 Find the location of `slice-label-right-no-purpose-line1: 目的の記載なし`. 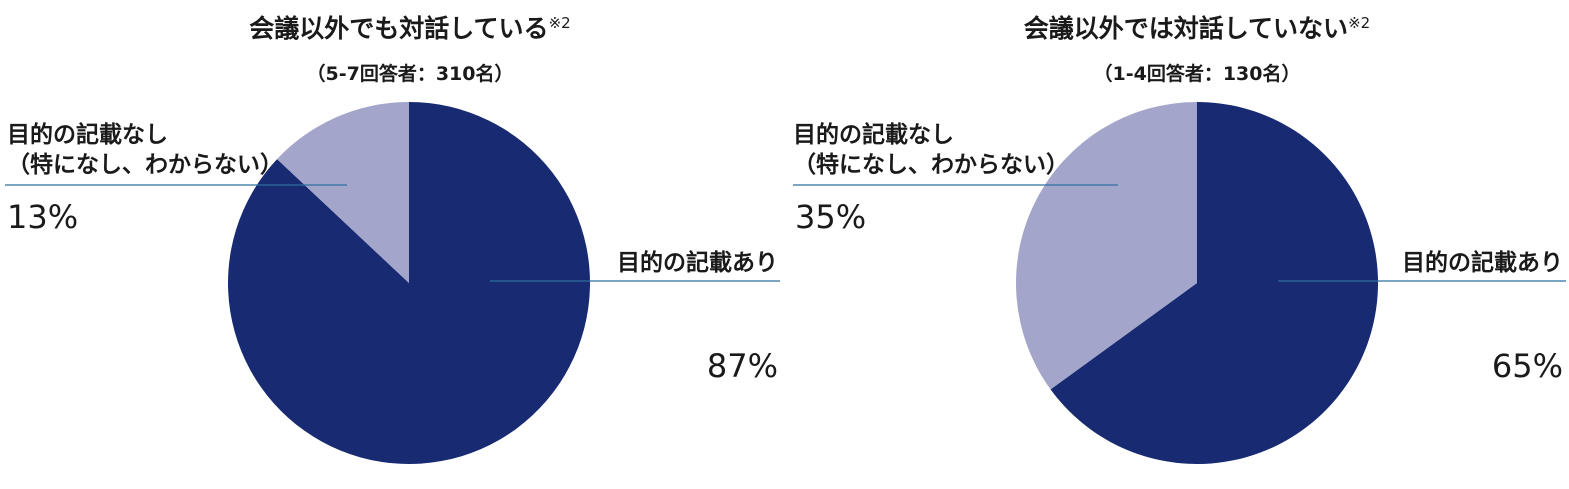

slice-label-right-no-purpose-line1: 目的の記載なし is located at coordinates (873, 134).